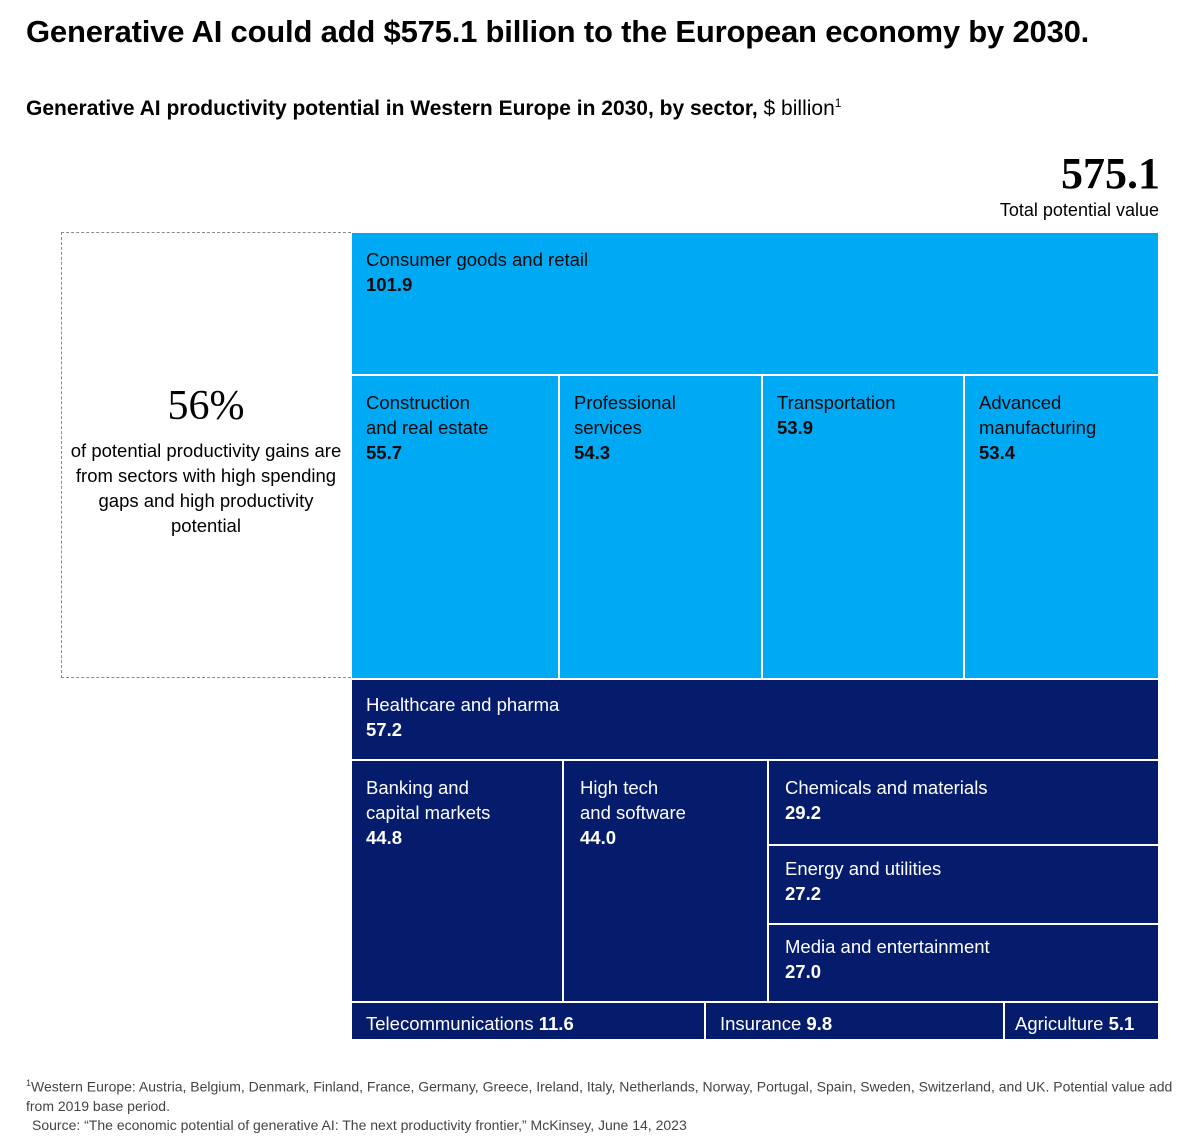 This screenshot has width=1200, height=1140. Describe the element at coordinates (428, 800) in the screenshot. I see `tile-label: Banking and capital markets` at that location.